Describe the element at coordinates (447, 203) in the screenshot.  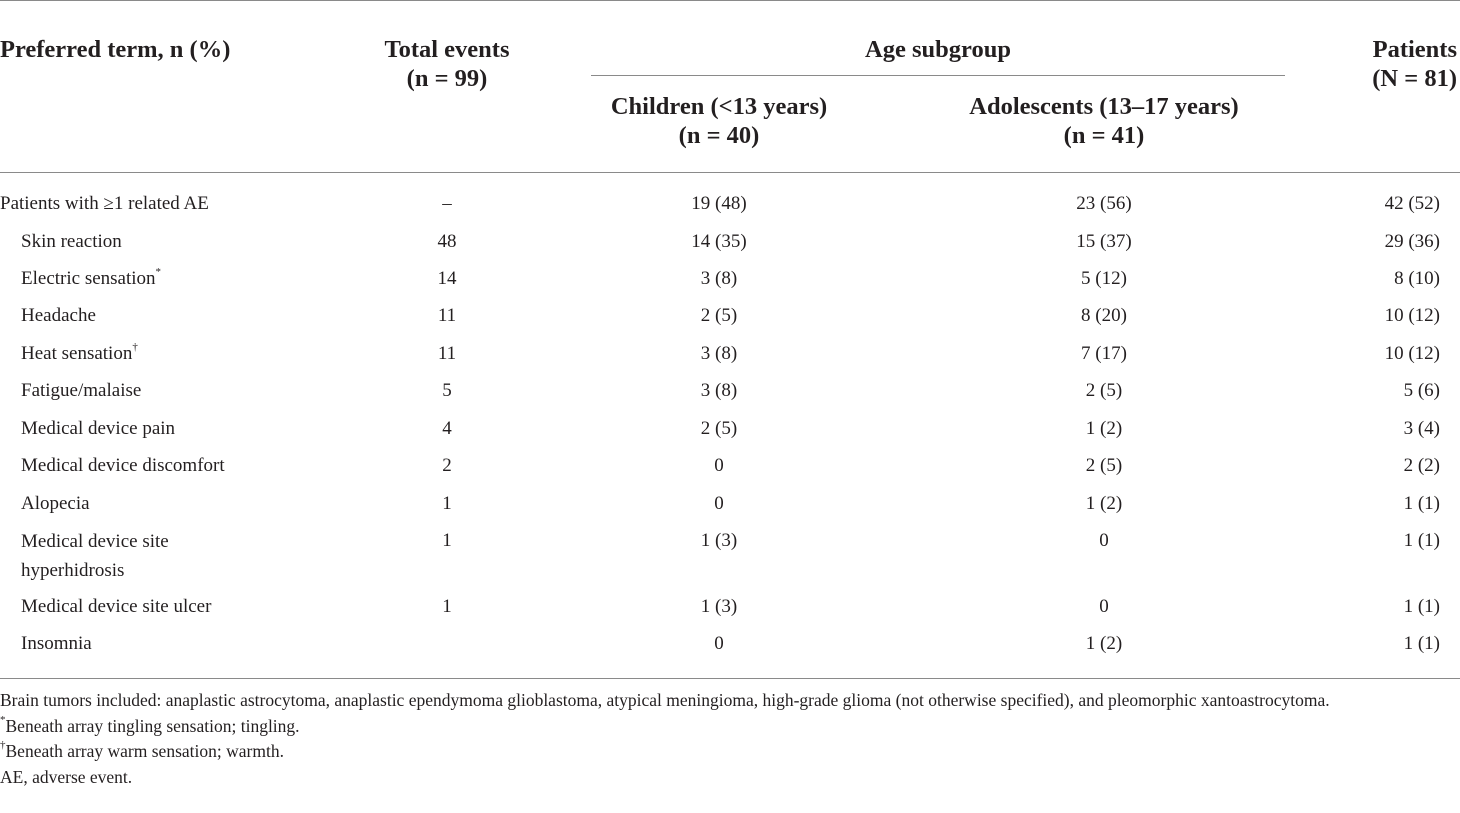
I see `row-total: –` at that location.